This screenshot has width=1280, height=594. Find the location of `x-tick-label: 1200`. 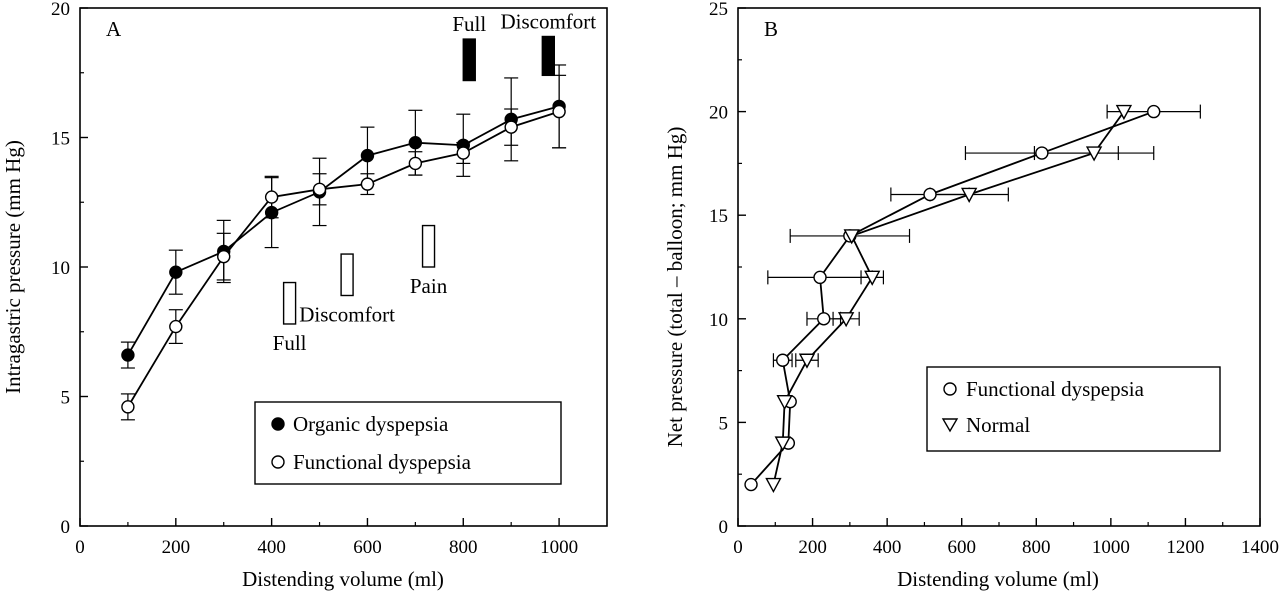

x-tick-label: 1200 is located at coordinates (1185, 547).